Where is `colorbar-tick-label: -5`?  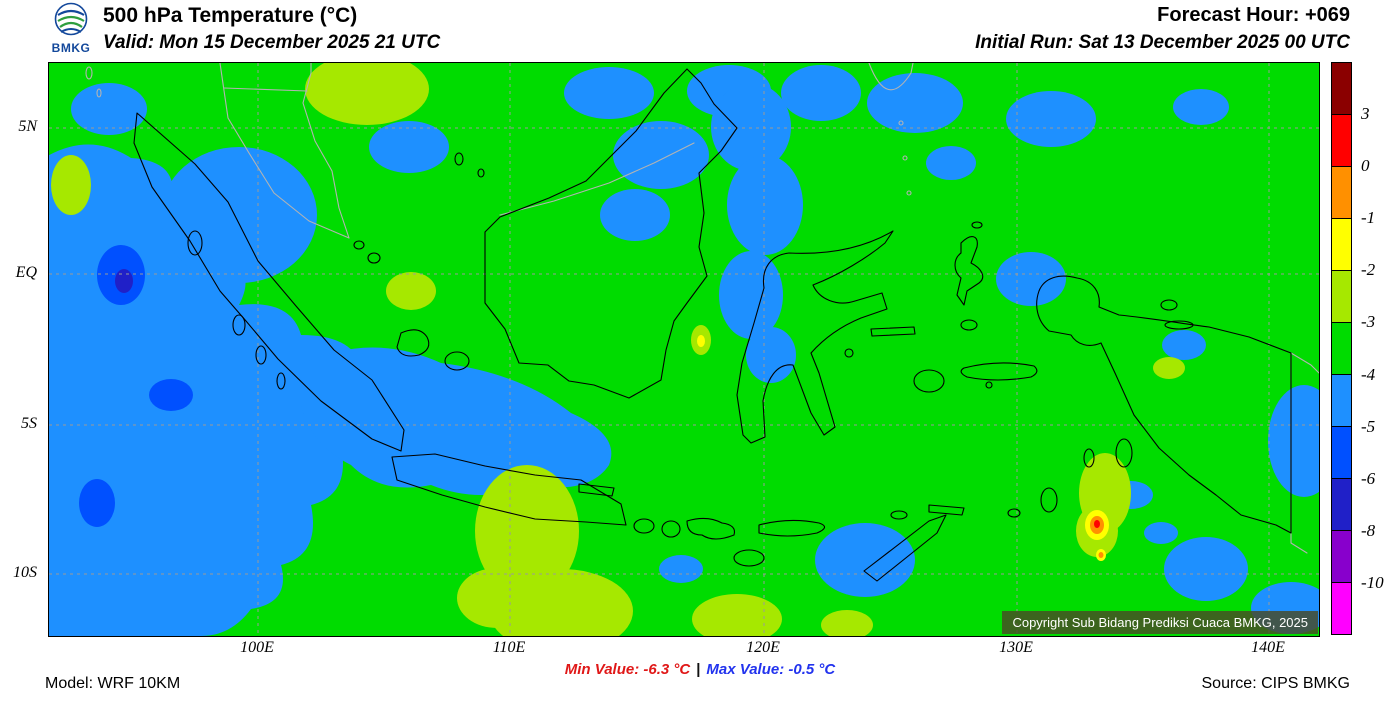 colorbar-tick-label: -5 is located at coordinates (1368, 426).